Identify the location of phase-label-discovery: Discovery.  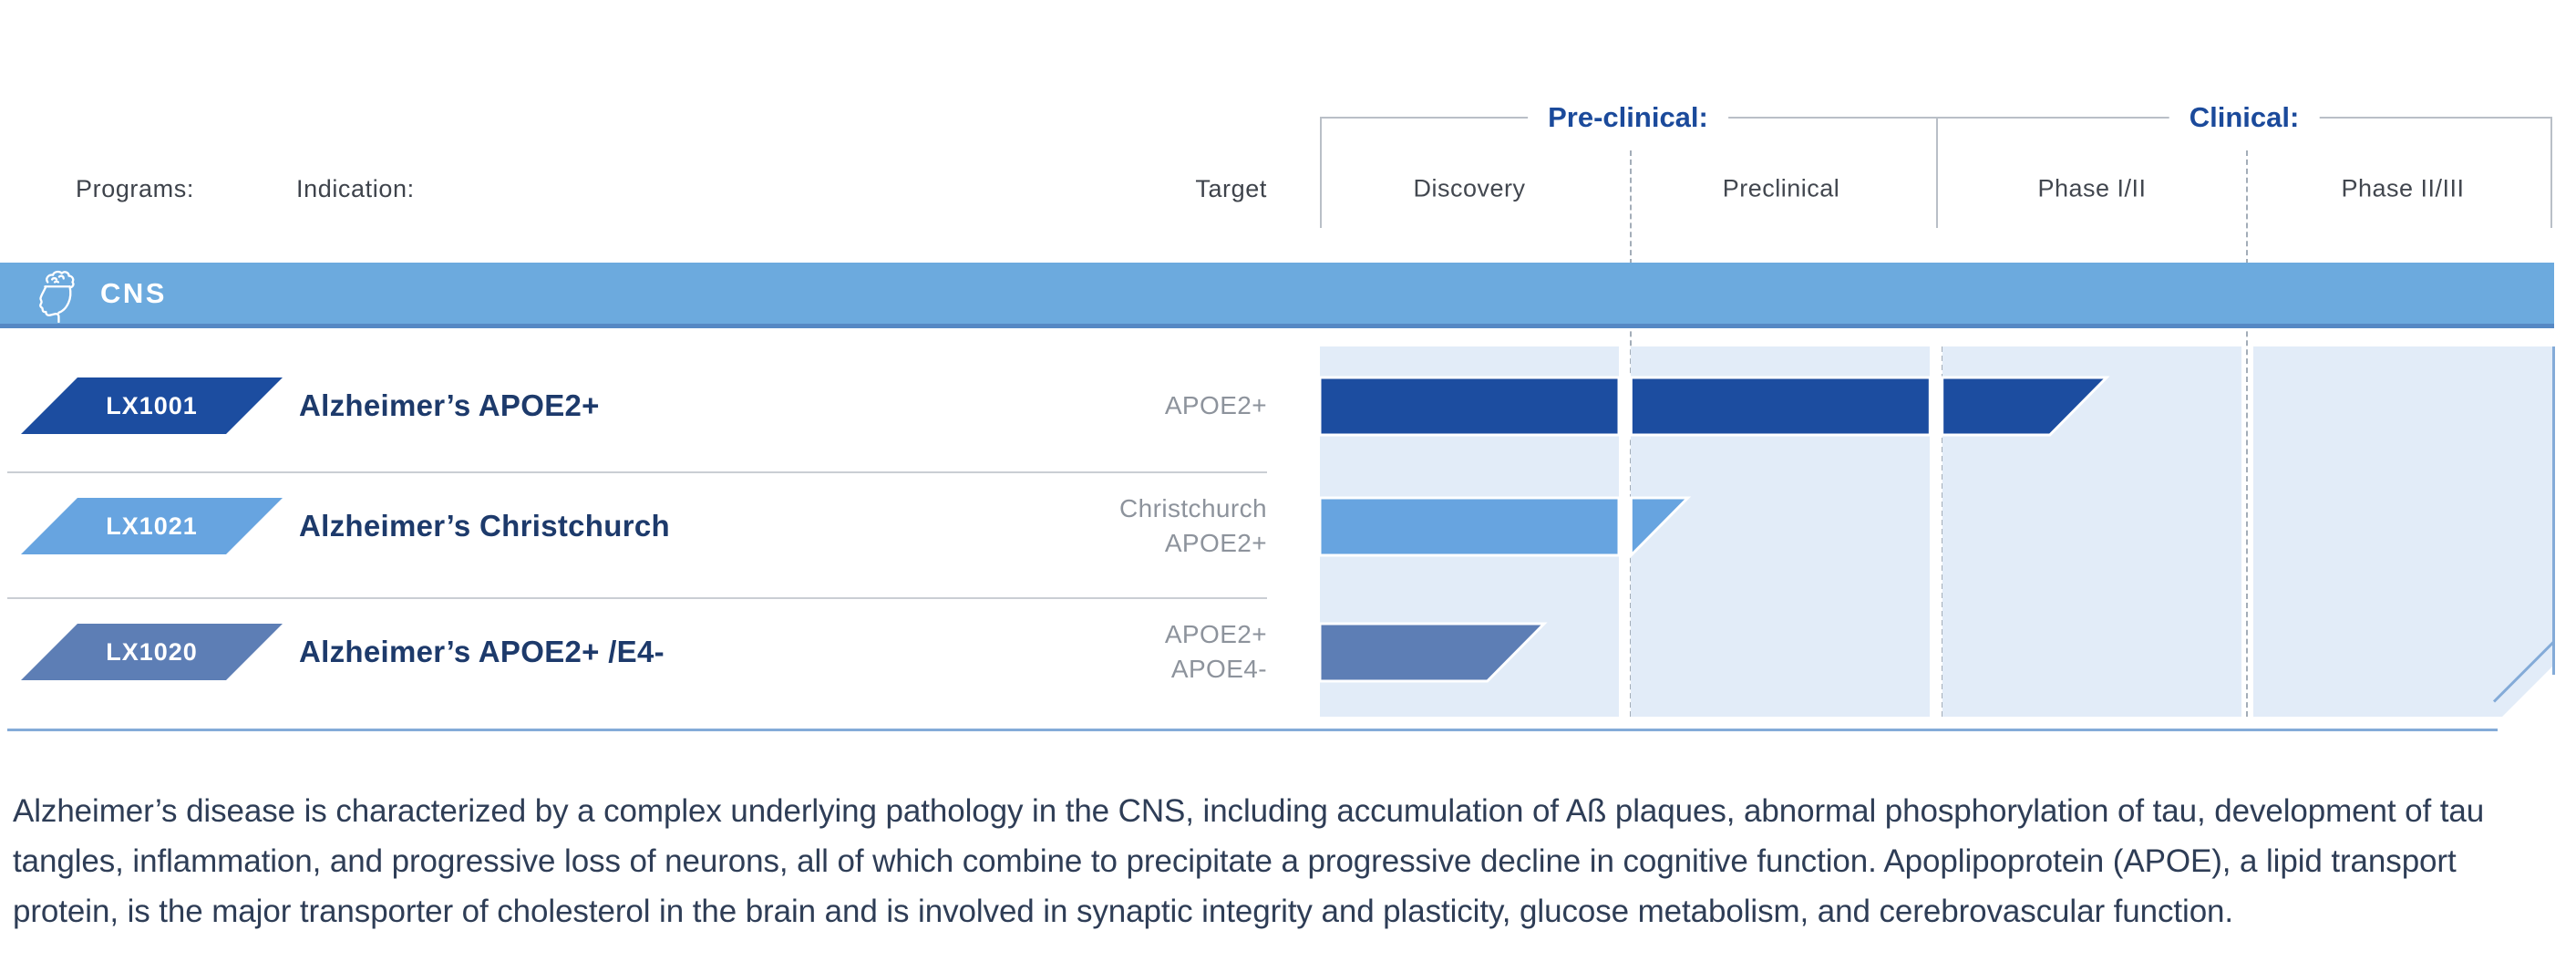
(1469, 188).